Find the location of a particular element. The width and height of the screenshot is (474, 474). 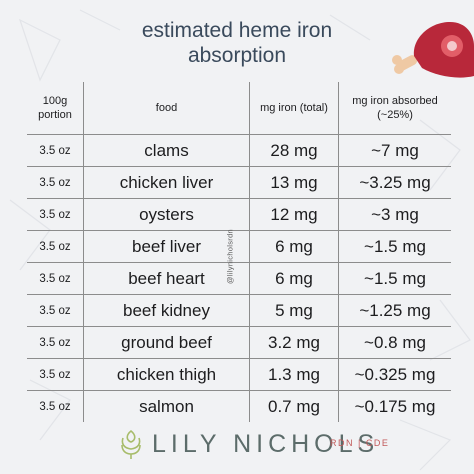

mg-total-cell: 3.2 mg is located at coordinates (294, 342).